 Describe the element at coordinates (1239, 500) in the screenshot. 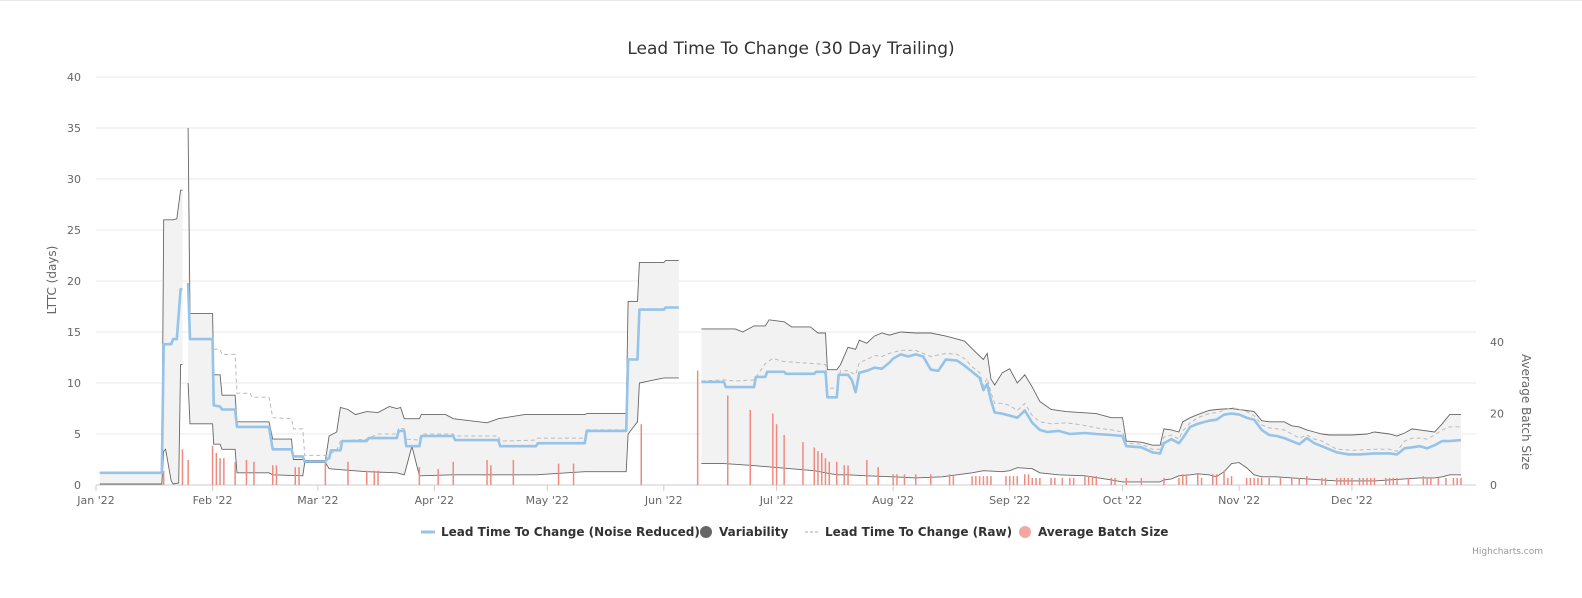

I see `x-tick-label: Nov '22` at that location.